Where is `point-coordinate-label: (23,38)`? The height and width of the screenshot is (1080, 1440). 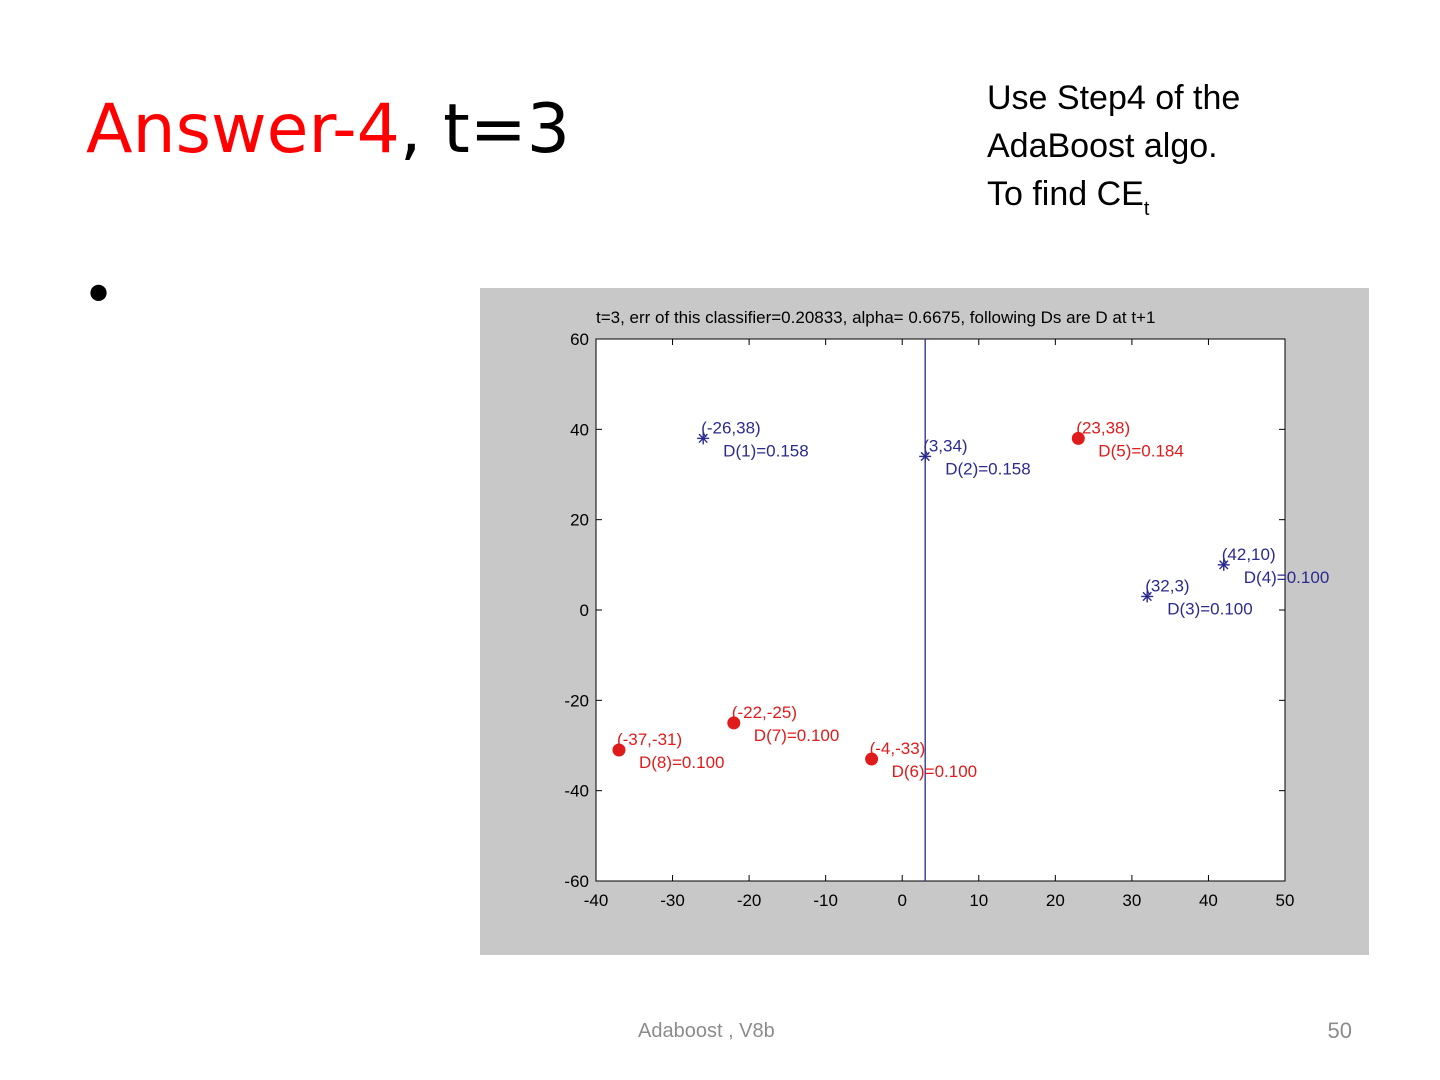
point-coordinate-label: (23,38) is located at coordinates (1103, 427).